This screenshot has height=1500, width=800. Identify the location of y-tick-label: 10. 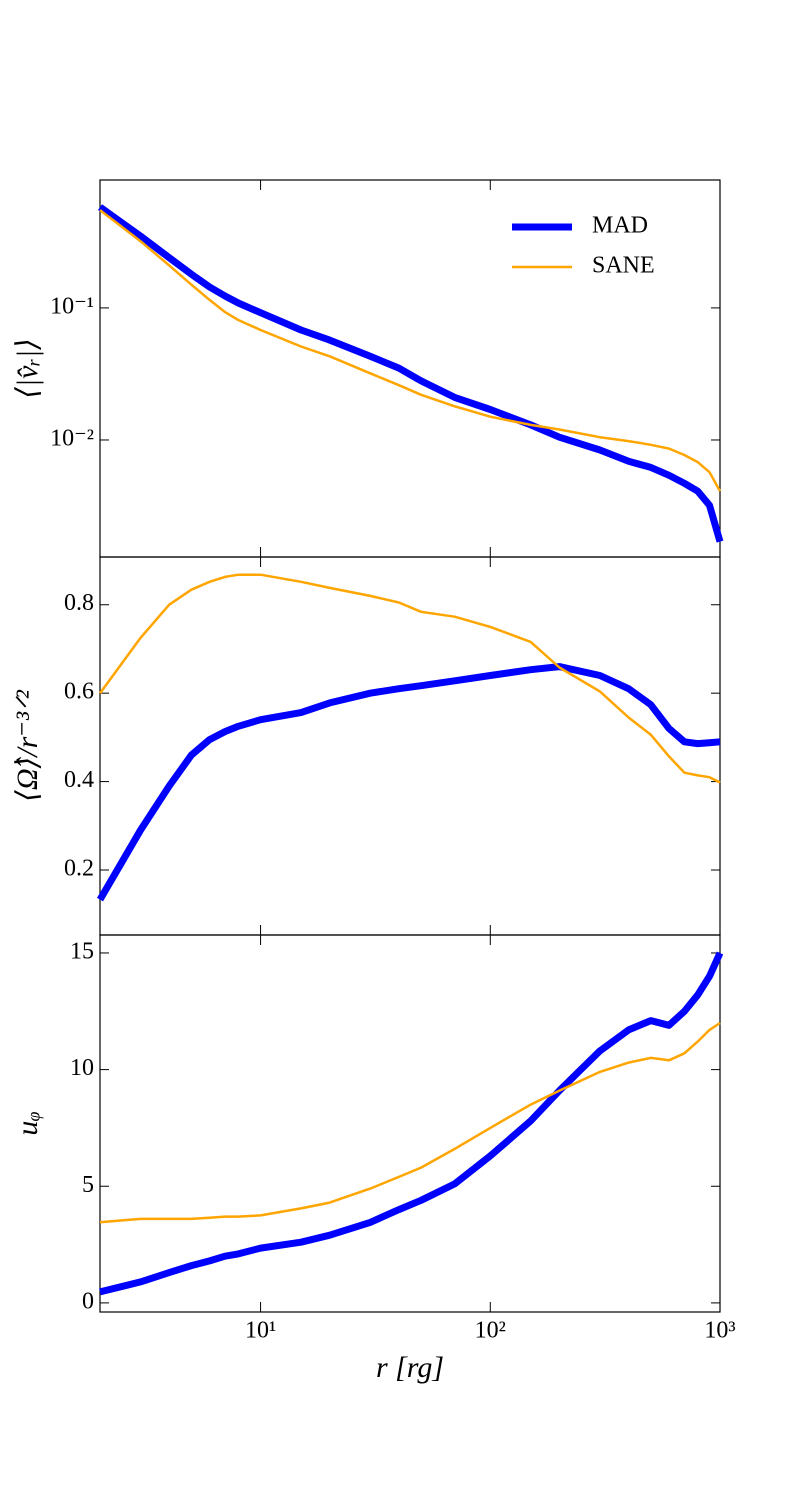
(82, 1068).